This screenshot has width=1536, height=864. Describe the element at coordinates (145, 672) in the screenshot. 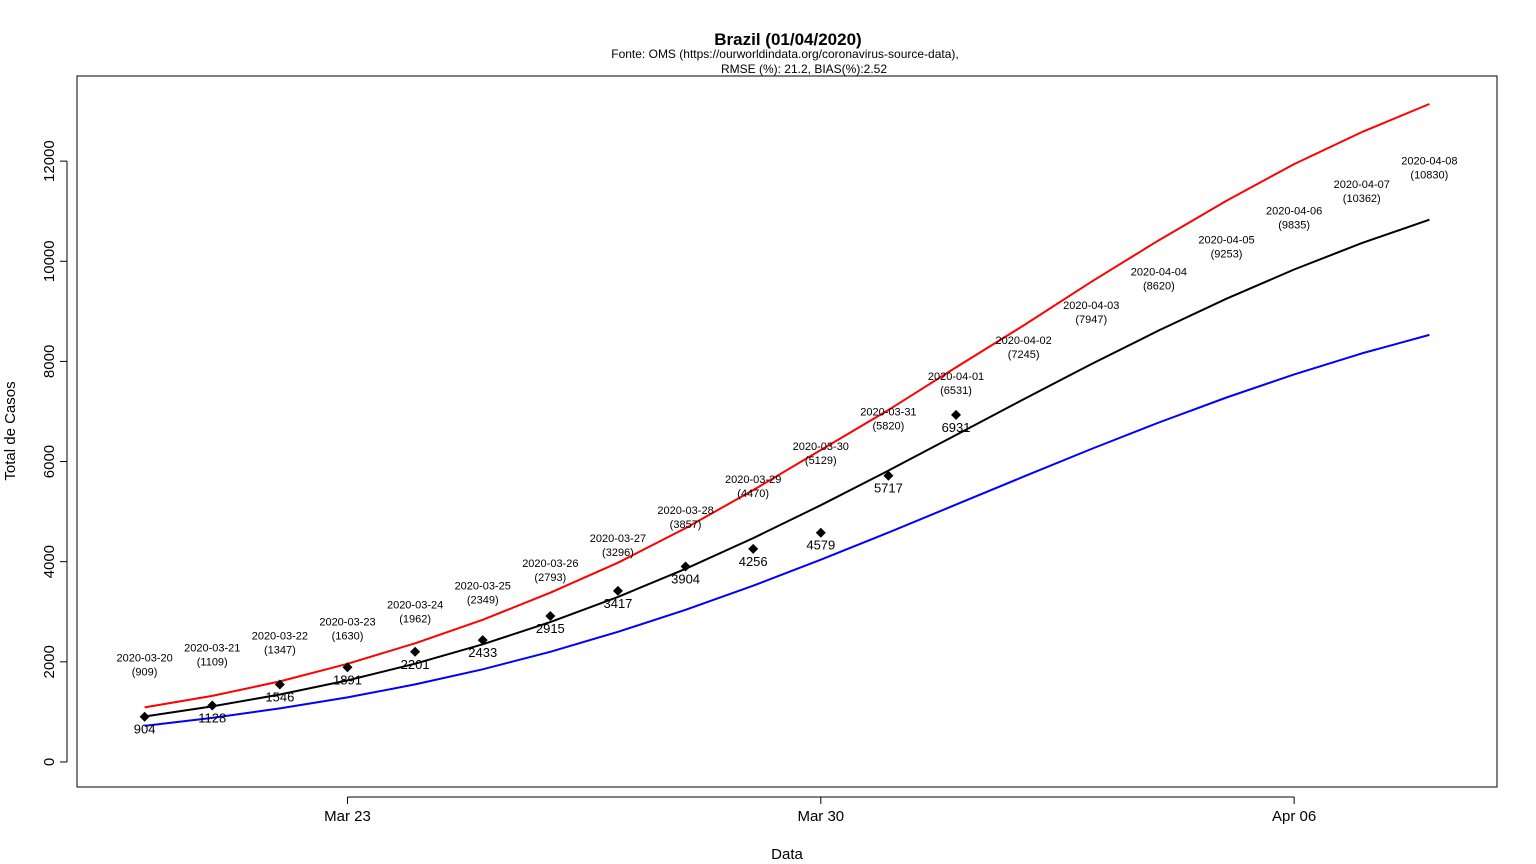

I see `prediction-value-label: (909)` at that location.